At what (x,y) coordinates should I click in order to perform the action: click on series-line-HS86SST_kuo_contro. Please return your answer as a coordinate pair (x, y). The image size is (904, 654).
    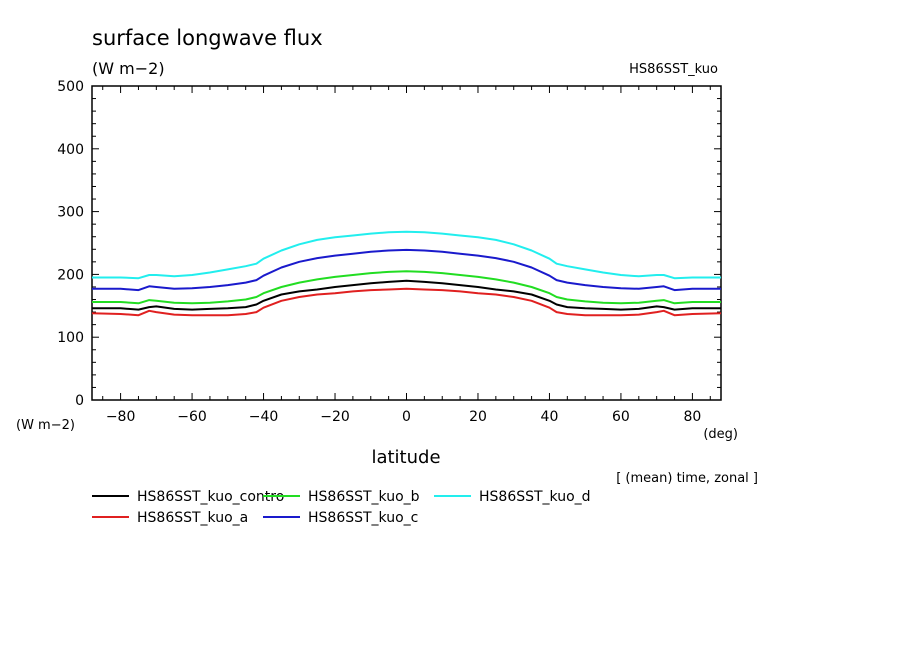
    Looking at the image, I should click on (406, 295).